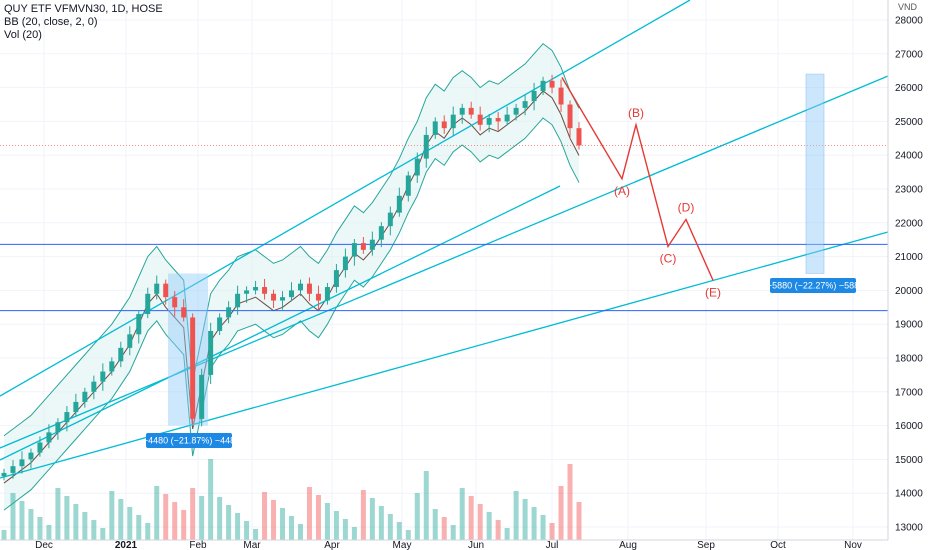 This screenshot has height=550, width=932. I want to click on wave-label: (C), so click(668, 258).